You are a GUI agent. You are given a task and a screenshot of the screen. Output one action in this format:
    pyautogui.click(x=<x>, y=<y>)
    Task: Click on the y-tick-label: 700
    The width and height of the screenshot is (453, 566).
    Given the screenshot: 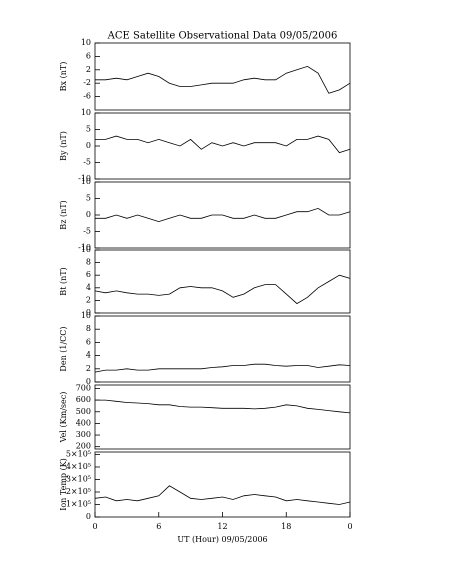 What is the action you would take?
    pyautogui.click(x=83, y=387)
    